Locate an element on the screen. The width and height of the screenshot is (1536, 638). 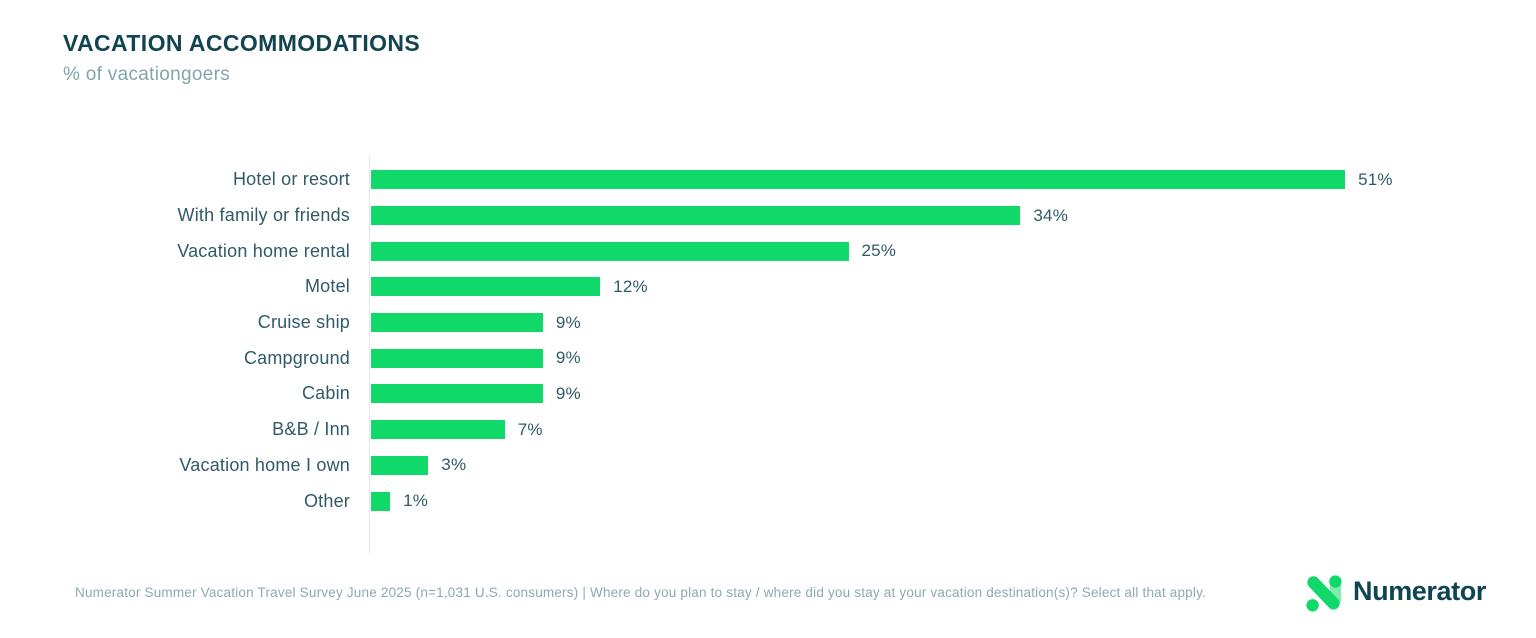
numerator-n-icon is located at coordinates (1324, 593).